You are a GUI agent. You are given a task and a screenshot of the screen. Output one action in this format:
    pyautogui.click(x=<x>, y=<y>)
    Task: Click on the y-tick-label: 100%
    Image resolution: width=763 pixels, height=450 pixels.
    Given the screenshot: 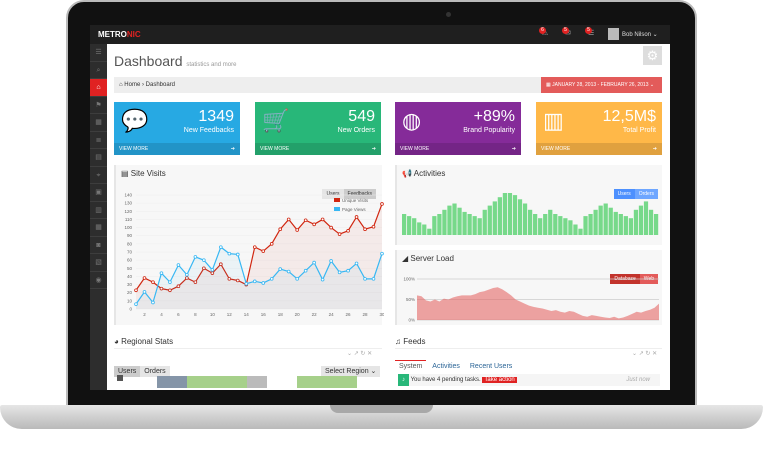 What is the action you would take?
    pyautogui.click(x=409, y=279)
    